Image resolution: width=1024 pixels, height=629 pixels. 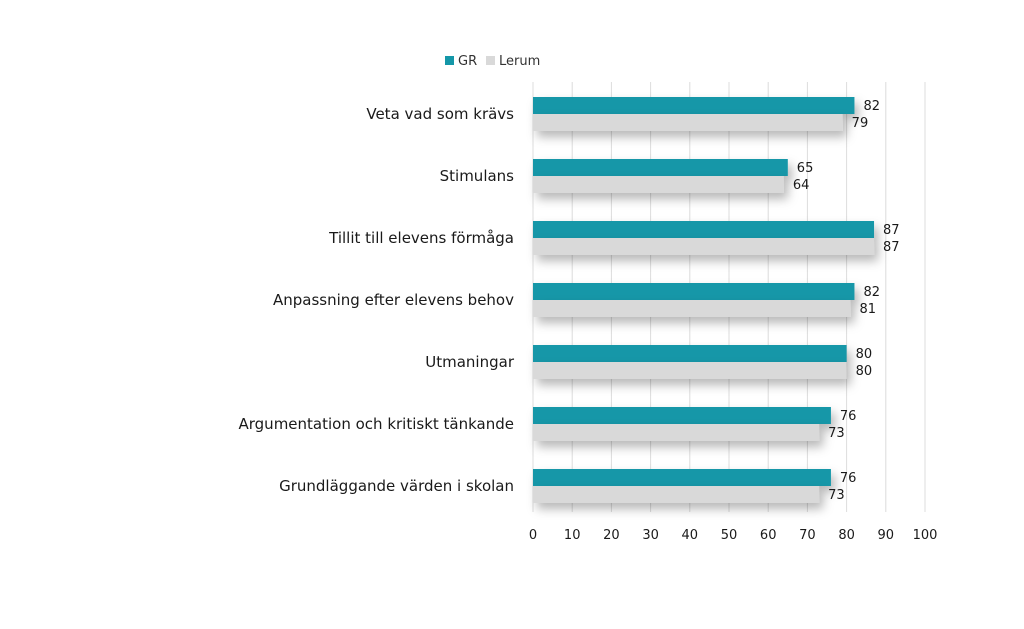 I want to click on category-label: Anpassning efter elevens behov, so click(x=393, y=300).